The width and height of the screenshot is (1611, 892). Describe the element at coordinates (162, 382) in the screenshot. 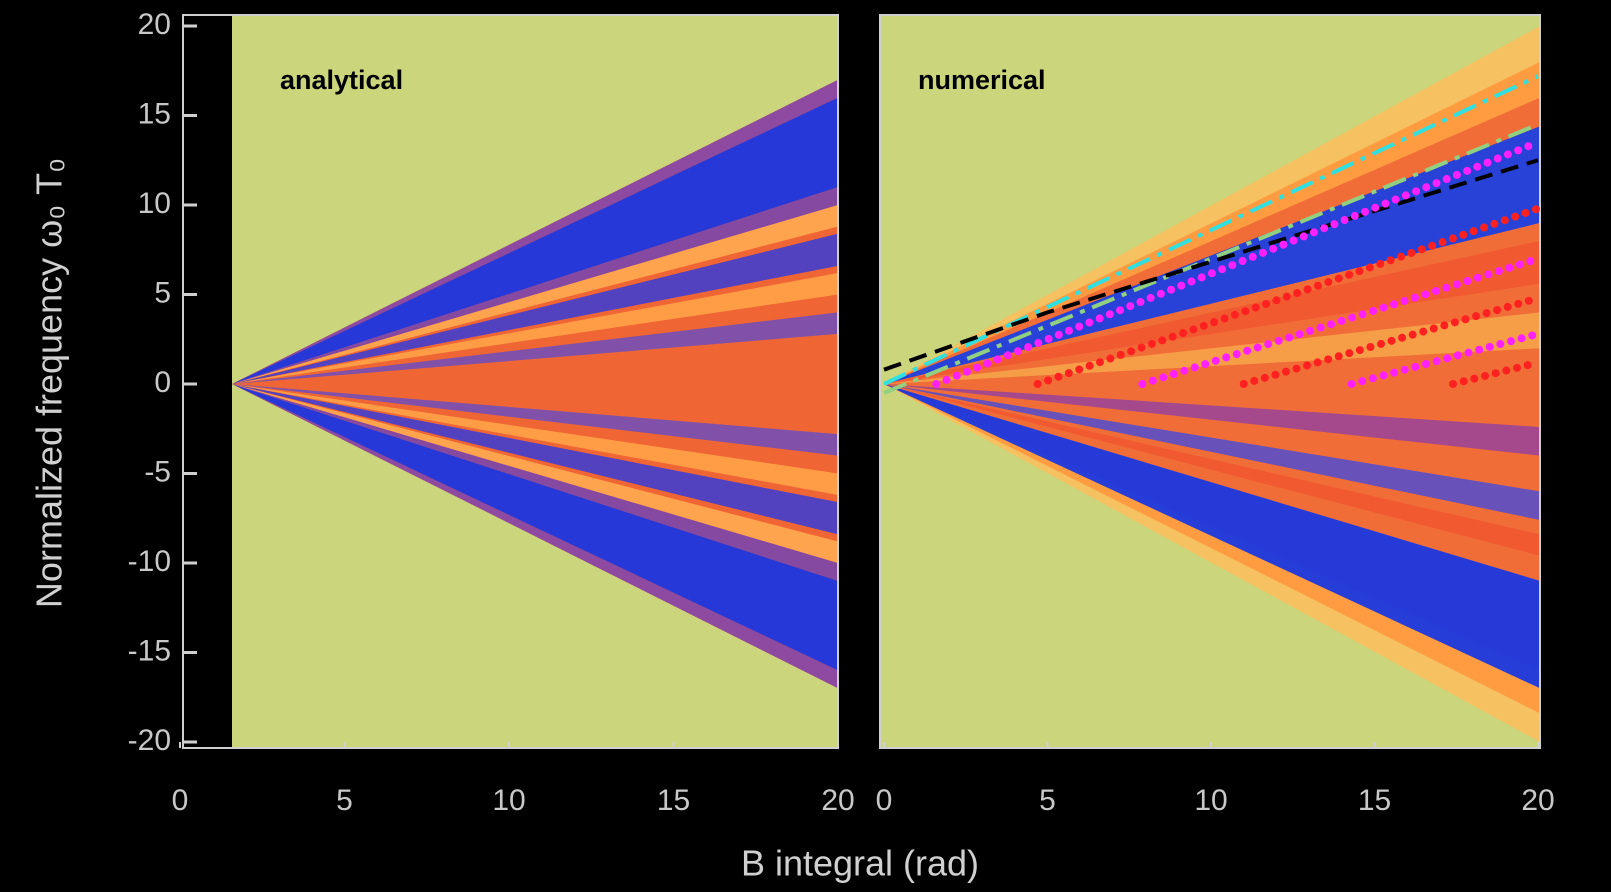

I see `y-tick-label: 0` at that location.